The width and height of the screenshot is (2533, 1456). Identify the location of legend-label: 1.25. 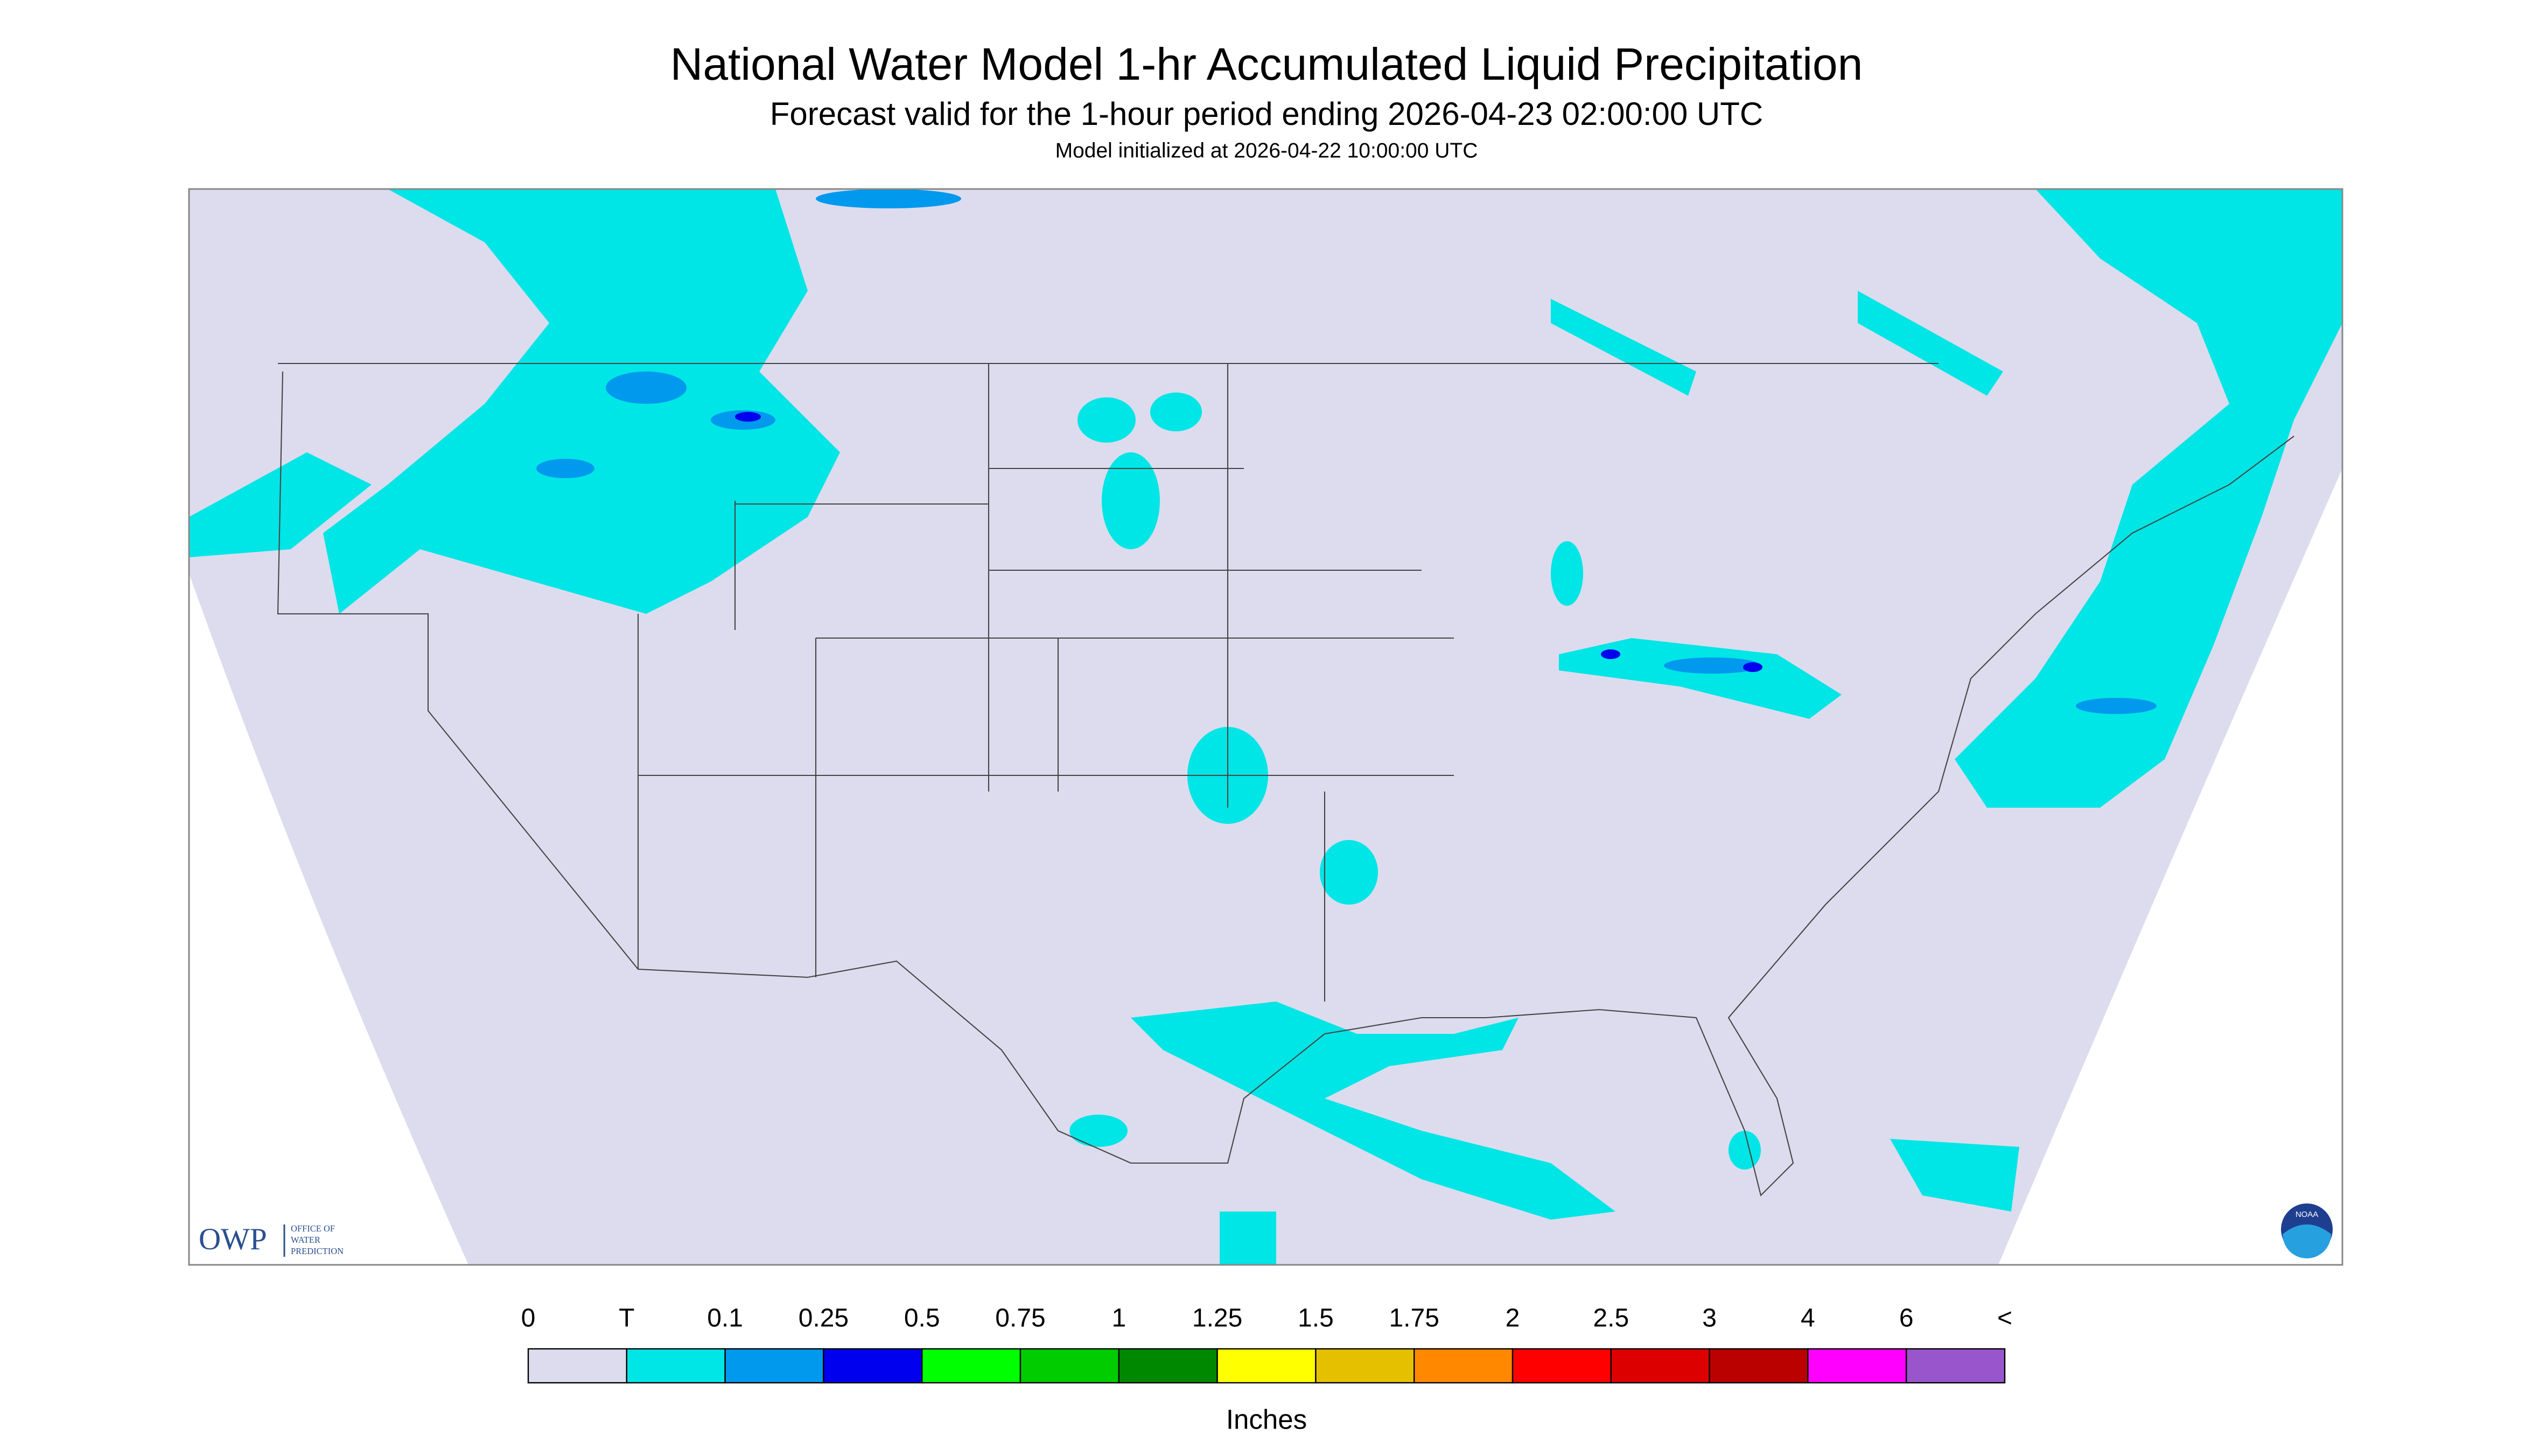
(1217, 1318).